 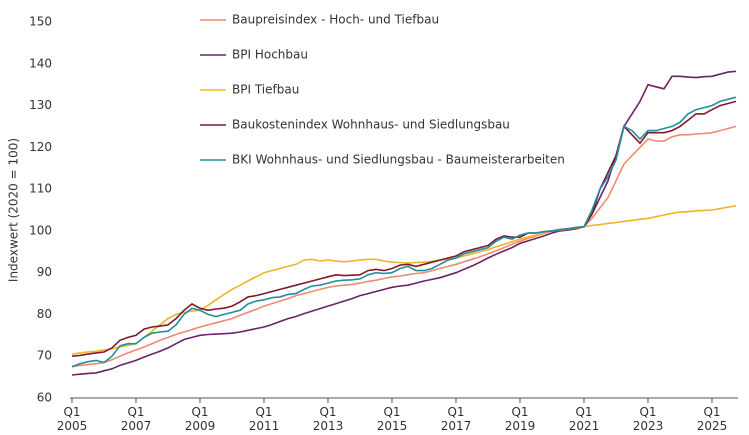 What do you see at coordinates (40, 189) in the screenshot?
I see `y-tick-label: 110` at bounding box center [40, 189].